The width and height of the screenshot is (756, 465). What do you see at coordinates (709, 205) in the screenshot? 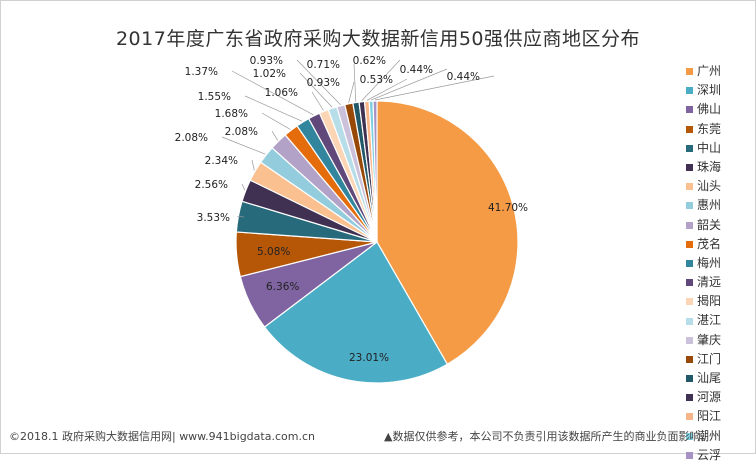
I see `legend-label: 惠州` at bounding box center [709, 205].